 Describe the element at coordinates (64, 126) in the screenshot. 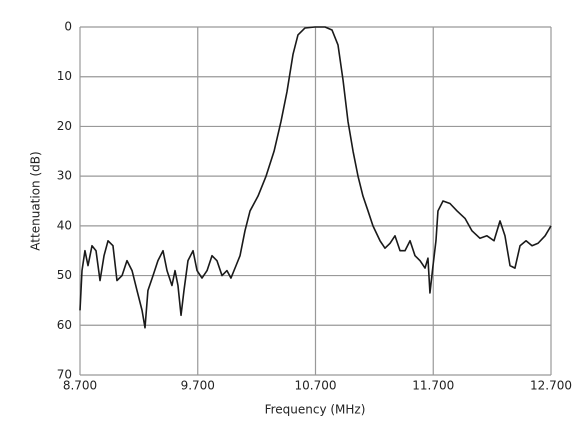

I see `y-tick-label: 20` at that location.